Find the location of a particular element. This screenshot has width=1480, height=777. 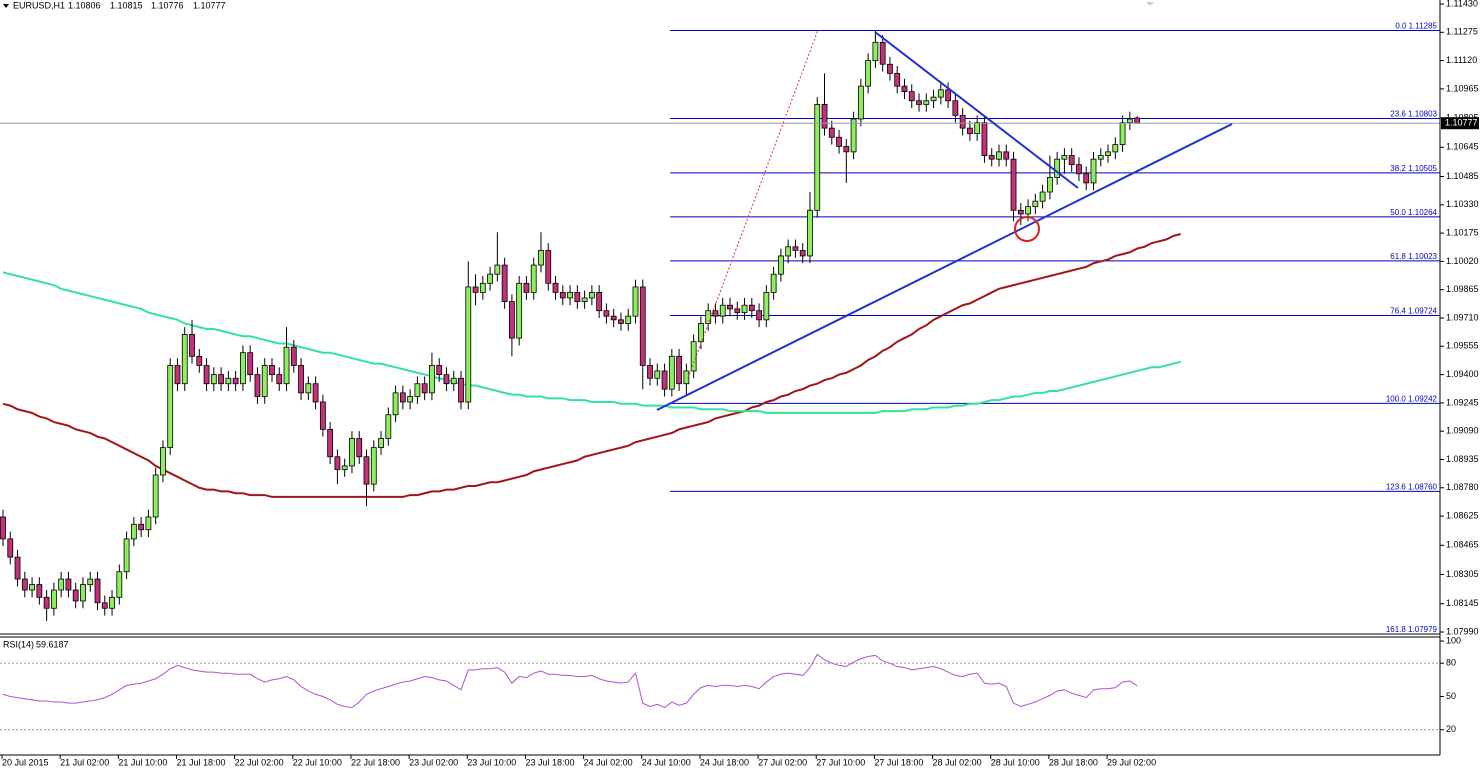

y-tick-label: 1.10330 is located at coordinates (1462, 204).